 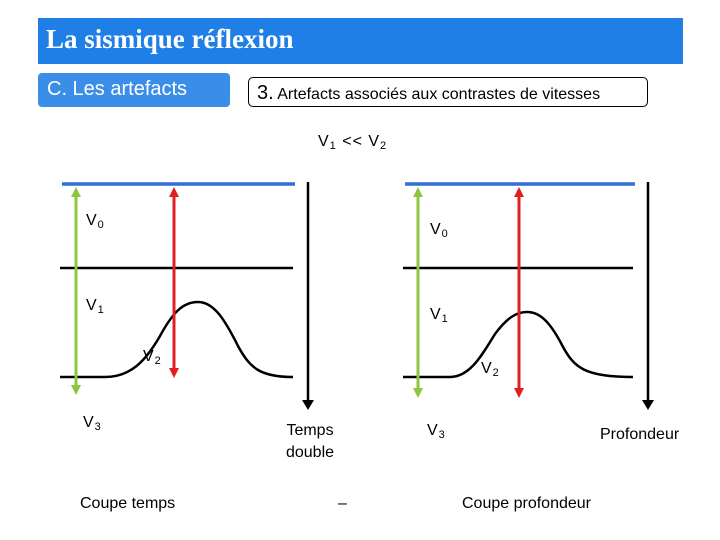 I want to click on right-caption: Coupe profondeur, so click(x=526, y=503).